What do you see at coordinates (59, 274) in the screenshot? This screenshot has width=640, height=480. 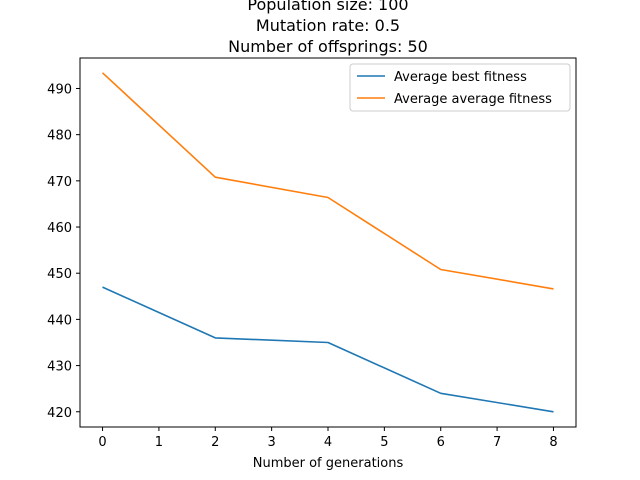 I see `y-tick-label: 450` at bounding box center [59, 274].